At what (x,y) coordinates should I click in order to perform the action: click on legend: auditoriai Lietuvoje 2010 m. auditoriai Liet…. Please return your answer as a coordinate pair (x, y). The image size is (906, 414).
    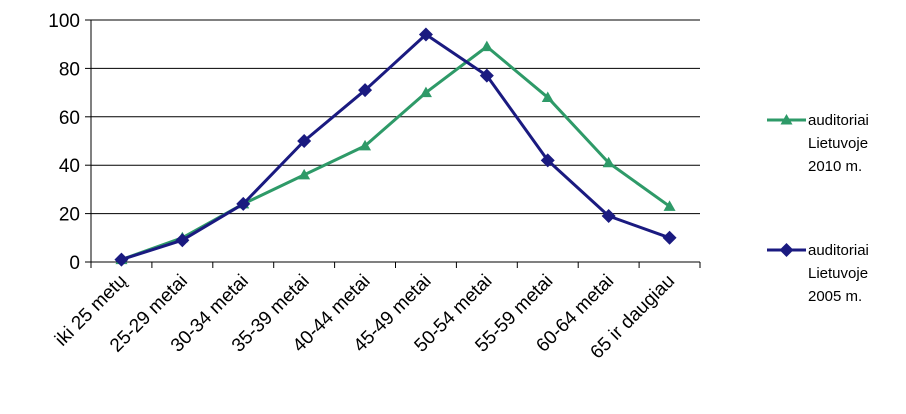
    Looking at the image, I should click on (818, 208).